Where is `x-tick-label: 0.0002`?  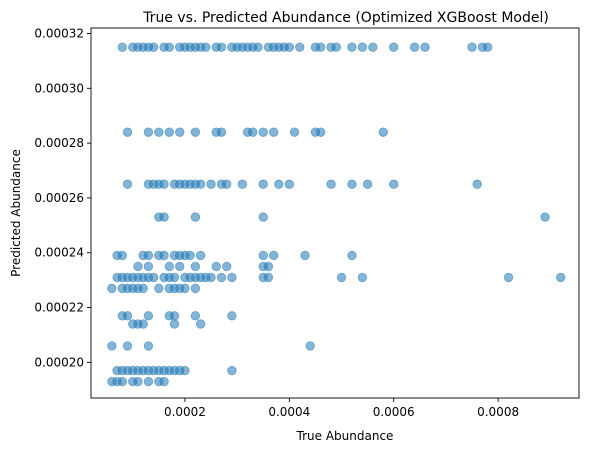
x-tick-label: 0.0002 is located at coordinates (185, 412).